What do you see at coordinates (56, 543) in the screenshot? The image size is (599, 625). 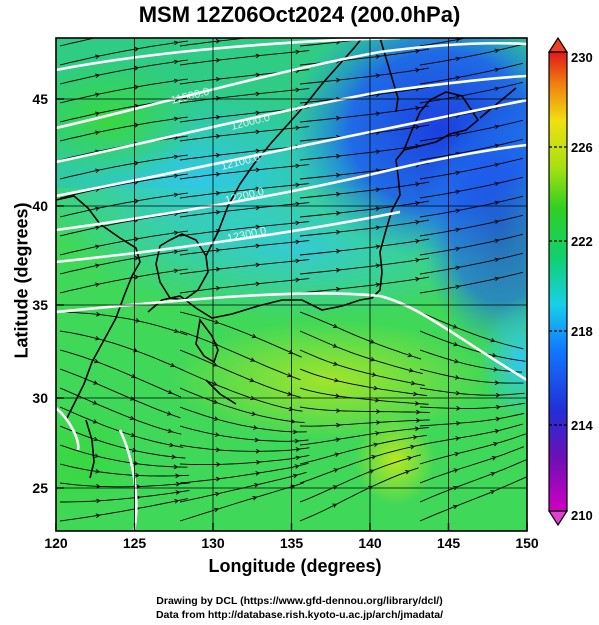 I see `x-tick-label: 120` at bounding box center [56, 543].